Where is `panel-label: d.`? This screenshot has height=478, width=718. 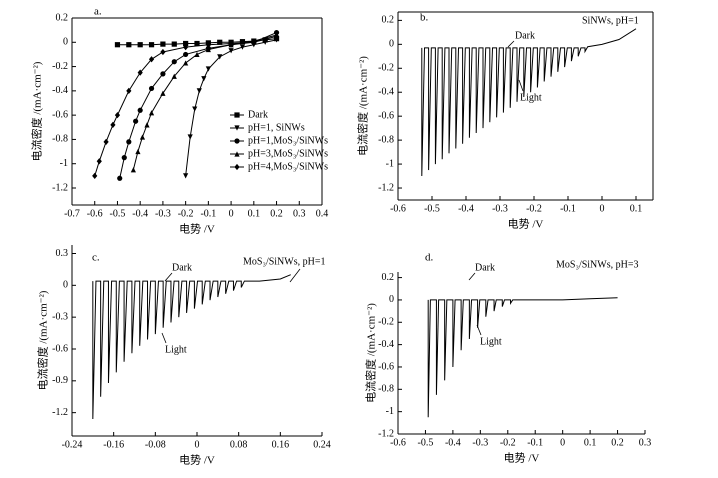 panel-label: d. is located at coordinates (429, 258).